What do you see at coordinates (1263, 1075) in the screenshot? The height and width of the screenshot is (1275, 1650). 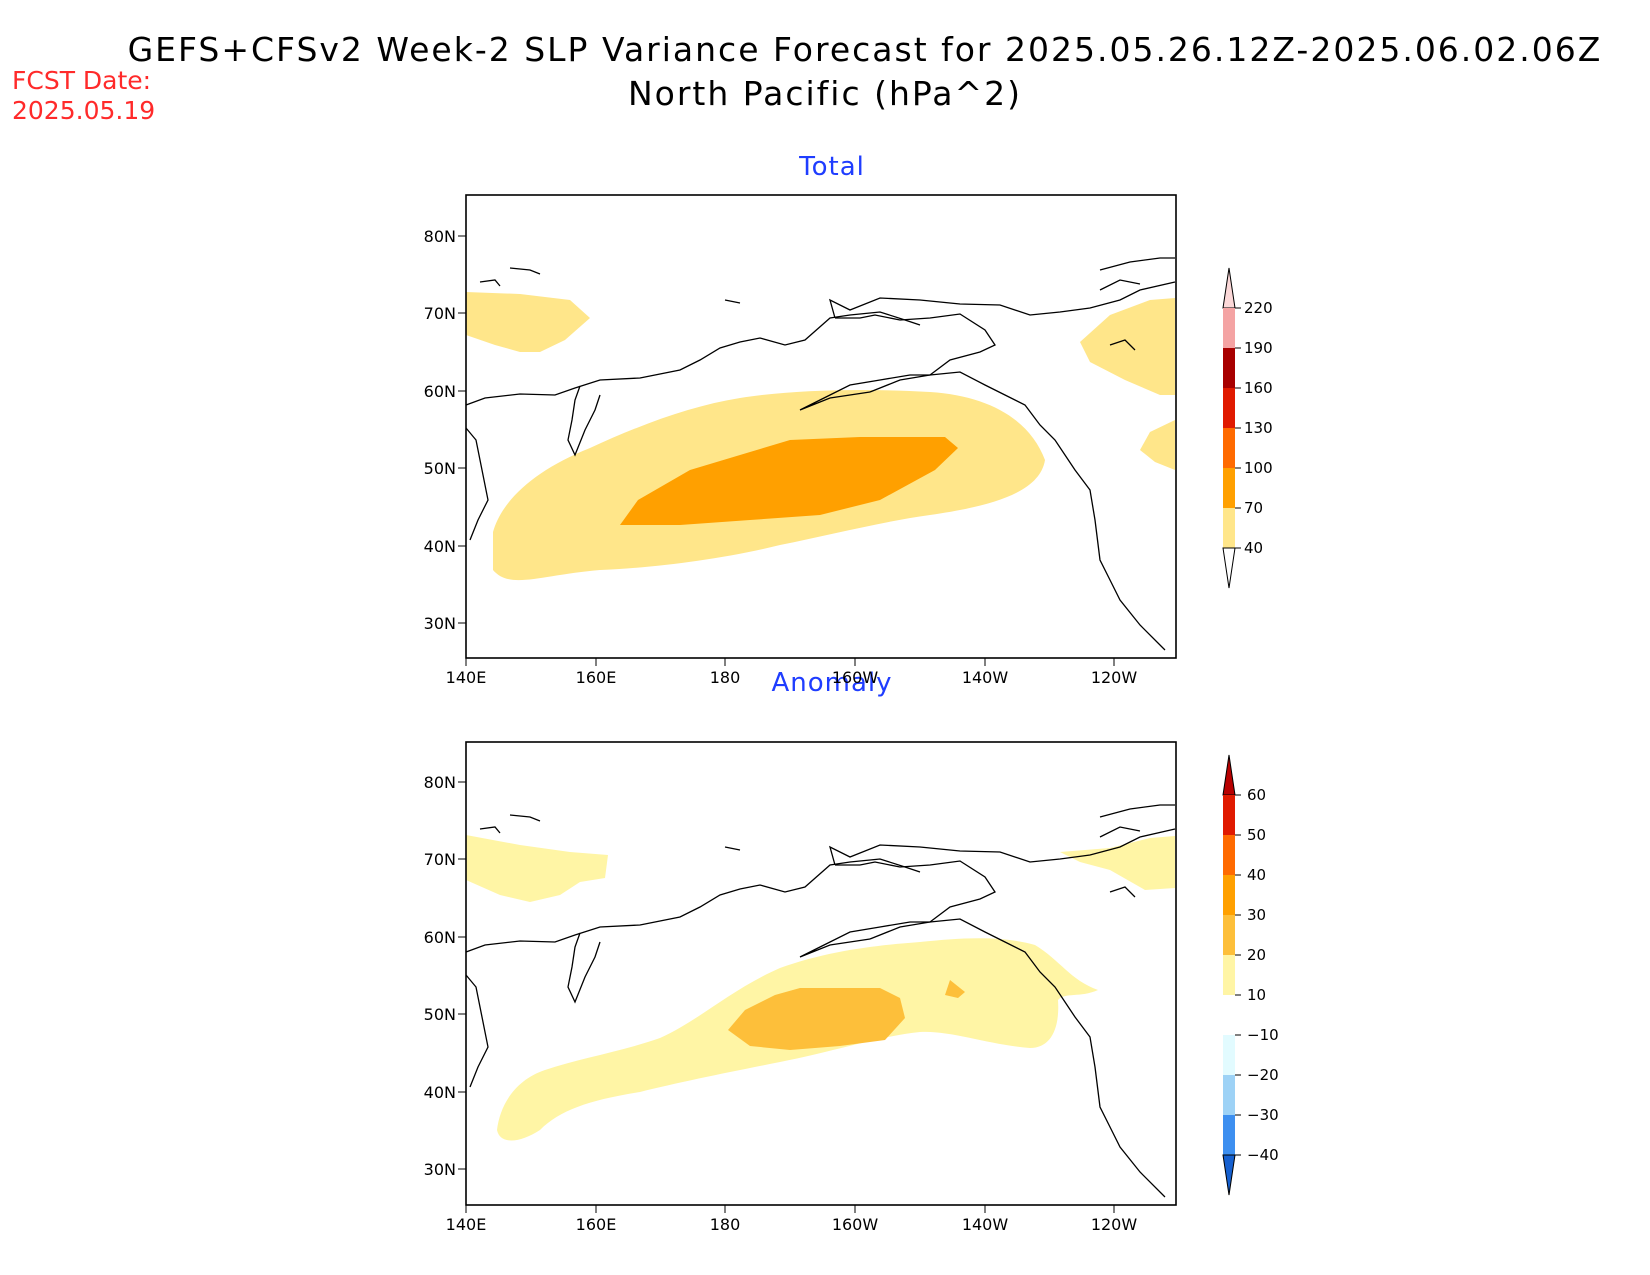 I see `anomaly-colorbar-label: −20` at bounding box center [1263, 1075].